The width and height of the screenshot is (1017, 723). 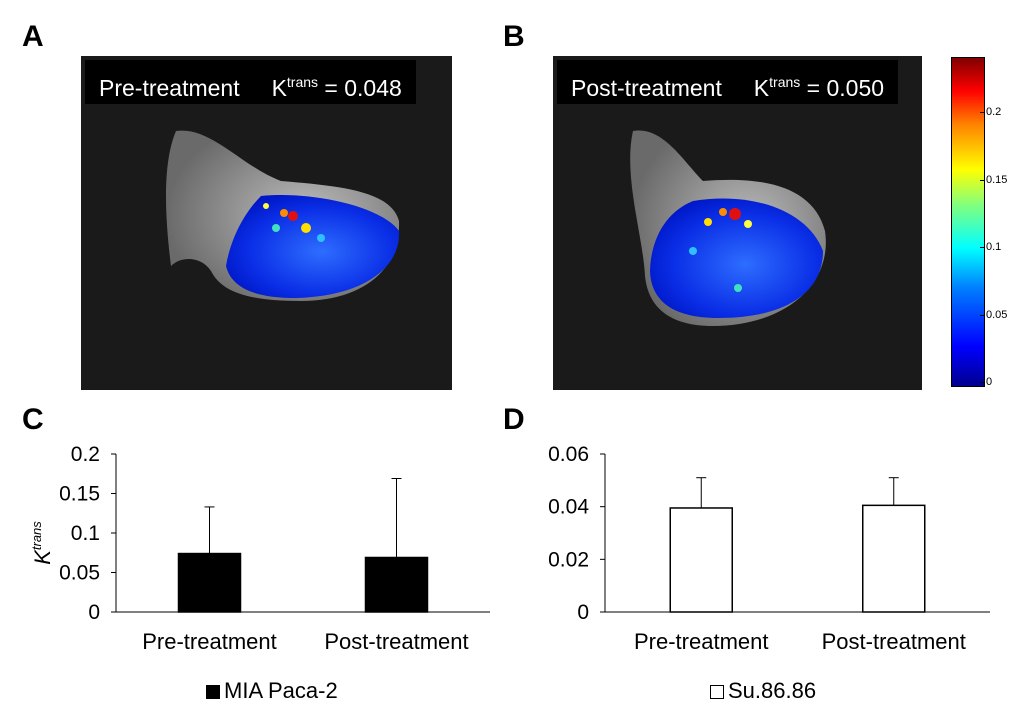 What do you see at coordinates (79, 494) in the screenshot?
I see `y-tick-label: 0.15` at bounding box center [79, 494].